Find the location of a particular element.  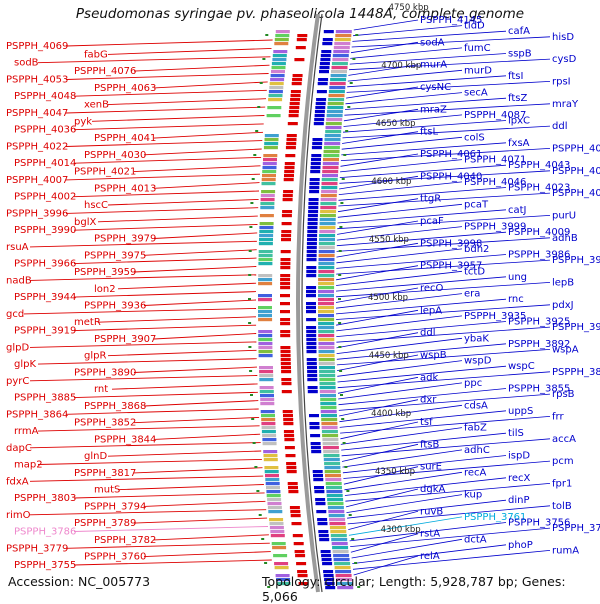

gene-label-right: PSPPH_4023 is located at coordinates (539, 188).